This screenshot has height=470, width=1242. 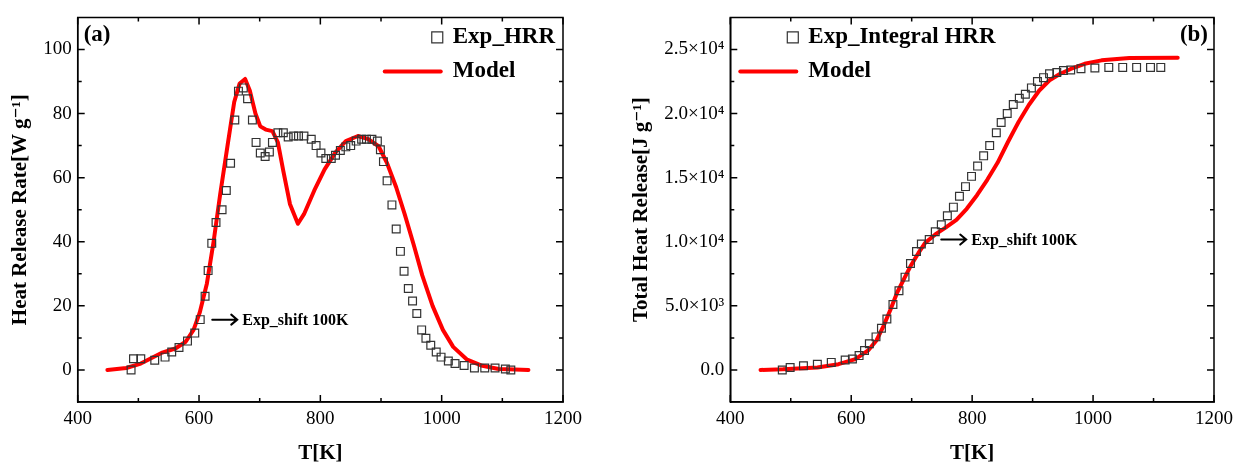 What do you see at coordinates (694, 240) in the screenshot?
I see `y-tick-label: 1.0×10⁴` at bounding box center [694, 240].